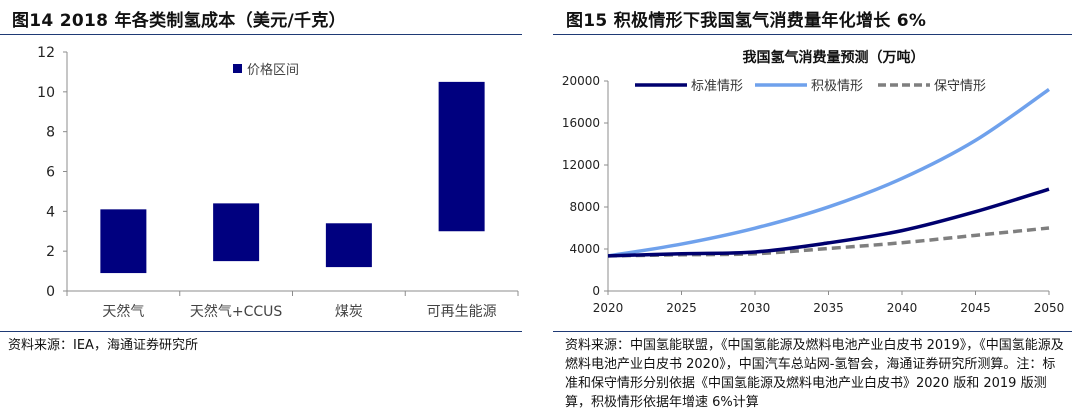 The height and width of the screenshot is (412, 1080). What do you see at coordinates (828, 222) in the screenshot?
I see `series-line-standard` at bounding box center [828, 222].